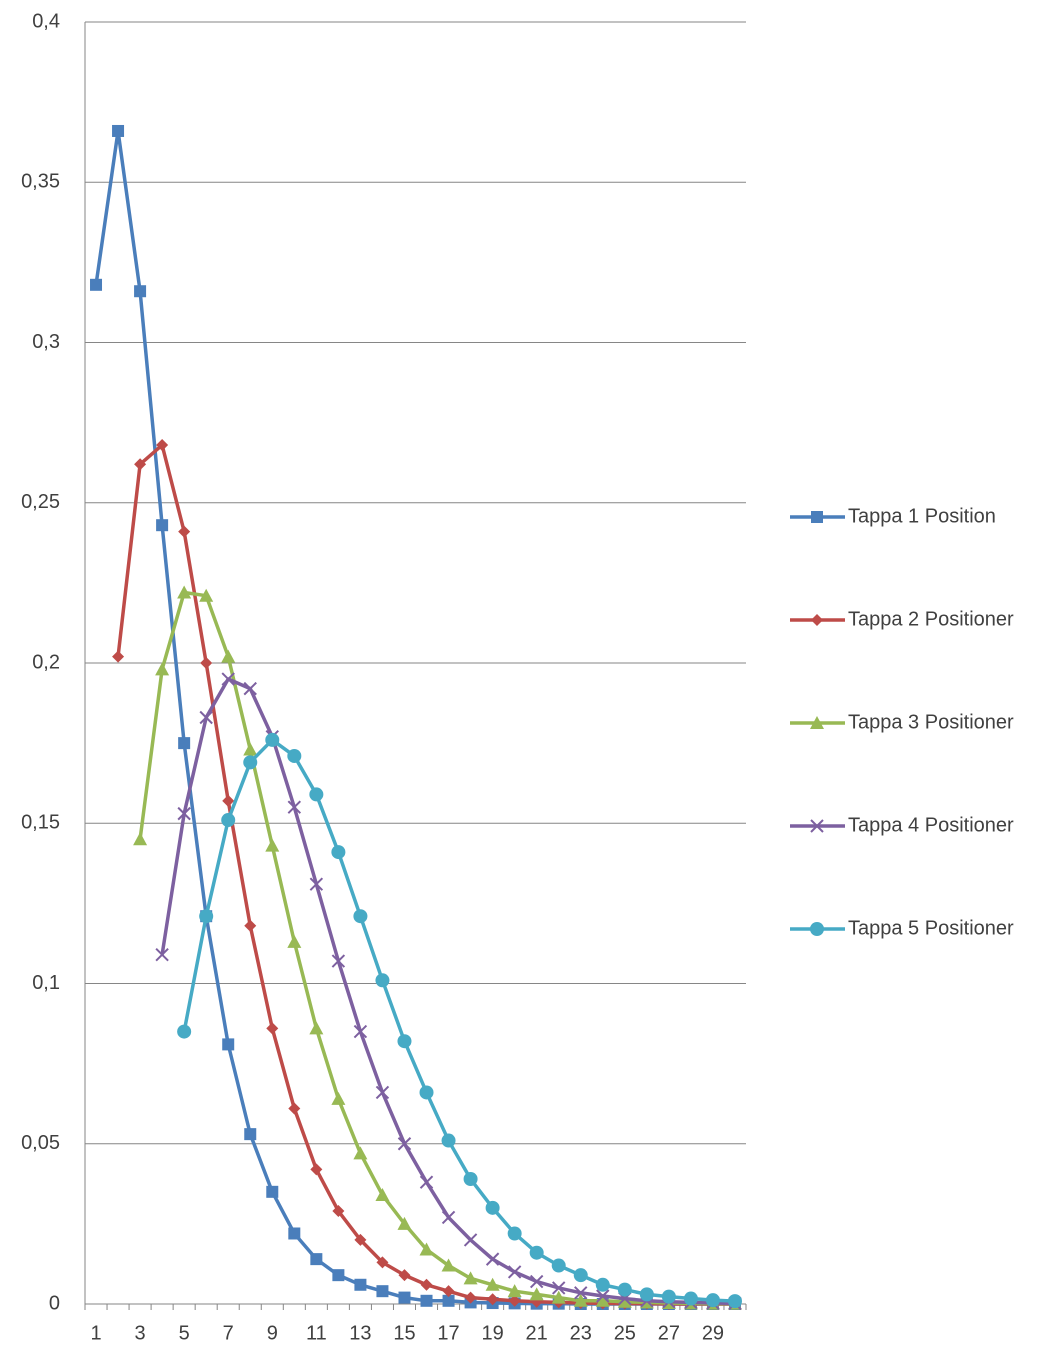  What do you see at coordinates (404, 1333) in the screenshot?
I see `x-tick-label: 15` at bounding box center [404, 1333].